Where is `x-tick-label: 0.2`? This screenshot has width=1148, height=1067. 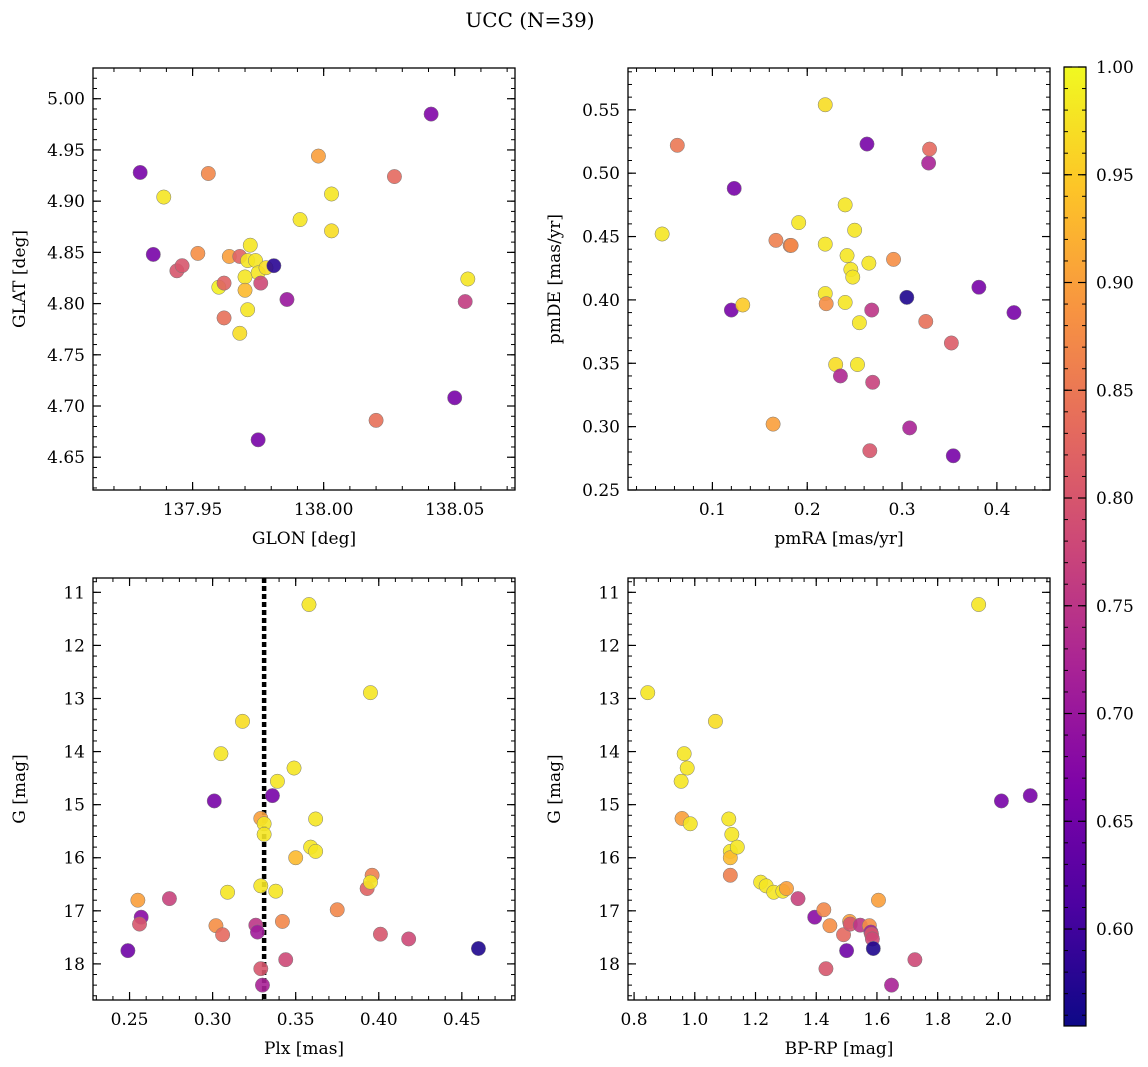
x-tick-label: 0.2 is located at coordinates (807, 510).